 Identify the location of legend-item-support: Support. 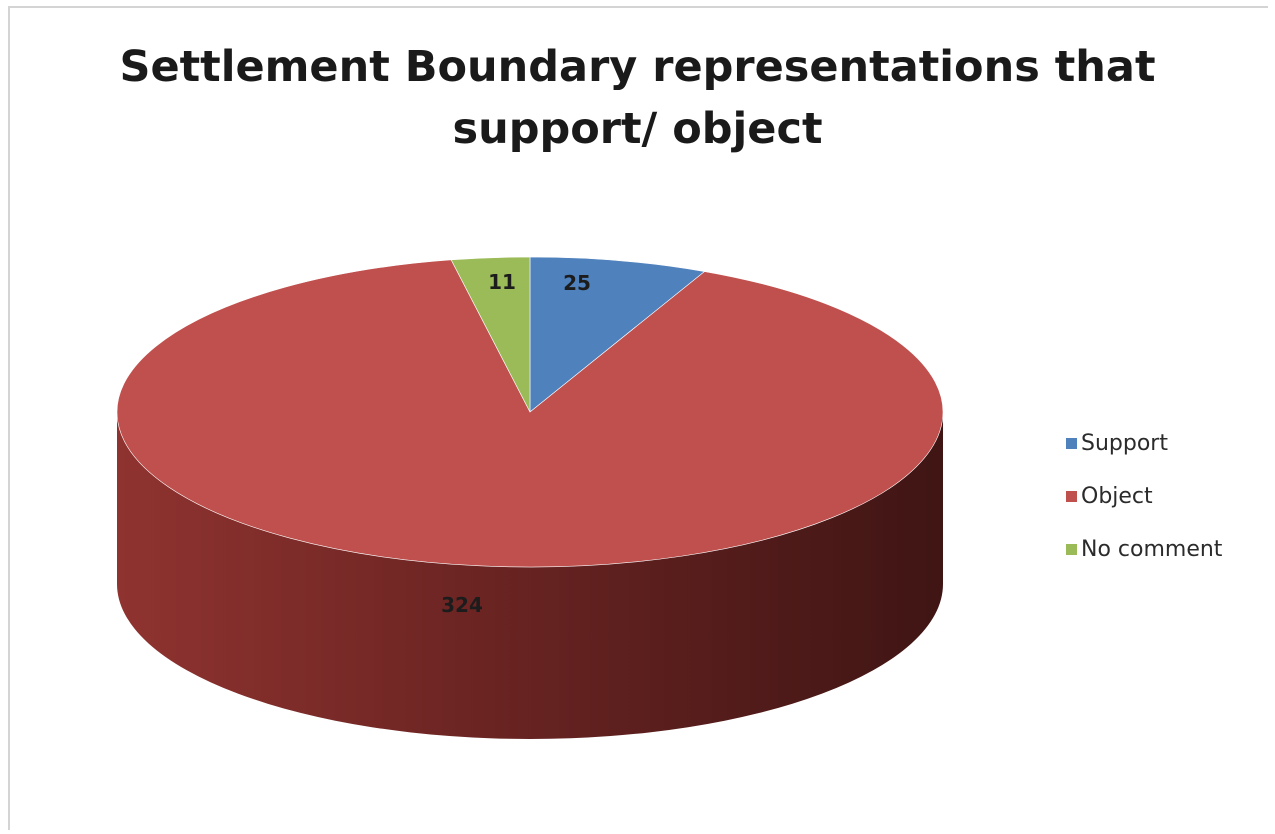
(1144, 443).